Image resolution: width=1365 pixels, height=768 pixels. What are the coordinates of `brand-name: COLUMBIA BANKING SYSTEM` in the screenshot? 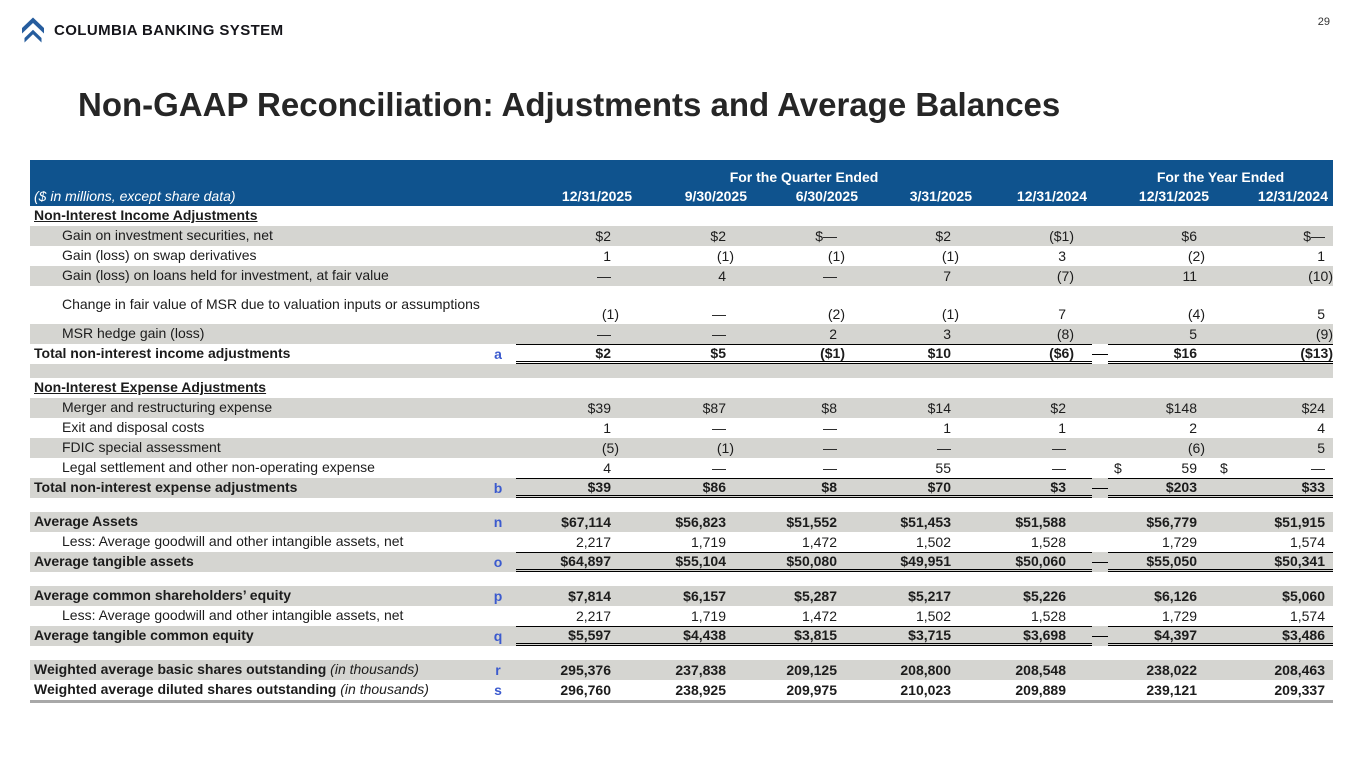 It's located at (169, 30).